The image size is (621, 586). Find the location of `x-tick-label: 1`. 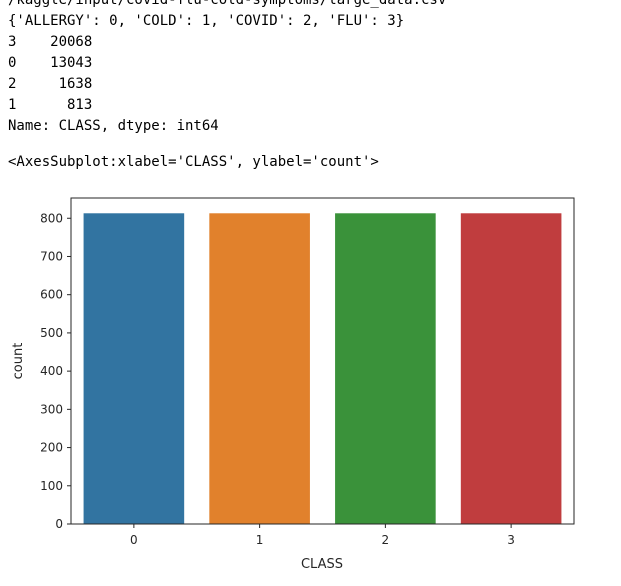

x-tick-label: 1 is located at coordinates (260, 540).